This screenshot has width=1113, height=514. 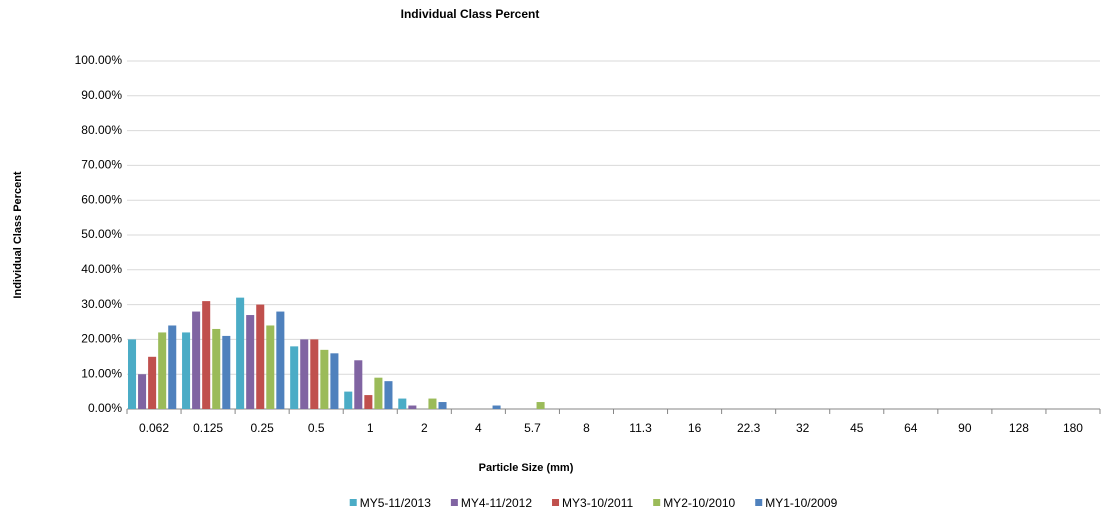 I want to click on x-tick-label: 11.3, so click(x=640, y=428).